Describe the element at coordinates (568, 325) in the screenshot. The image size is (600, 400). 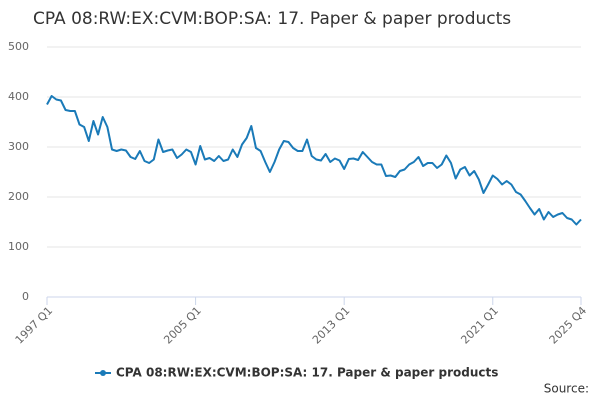
I see `x-tick-label: 2025 Q4` at that location.